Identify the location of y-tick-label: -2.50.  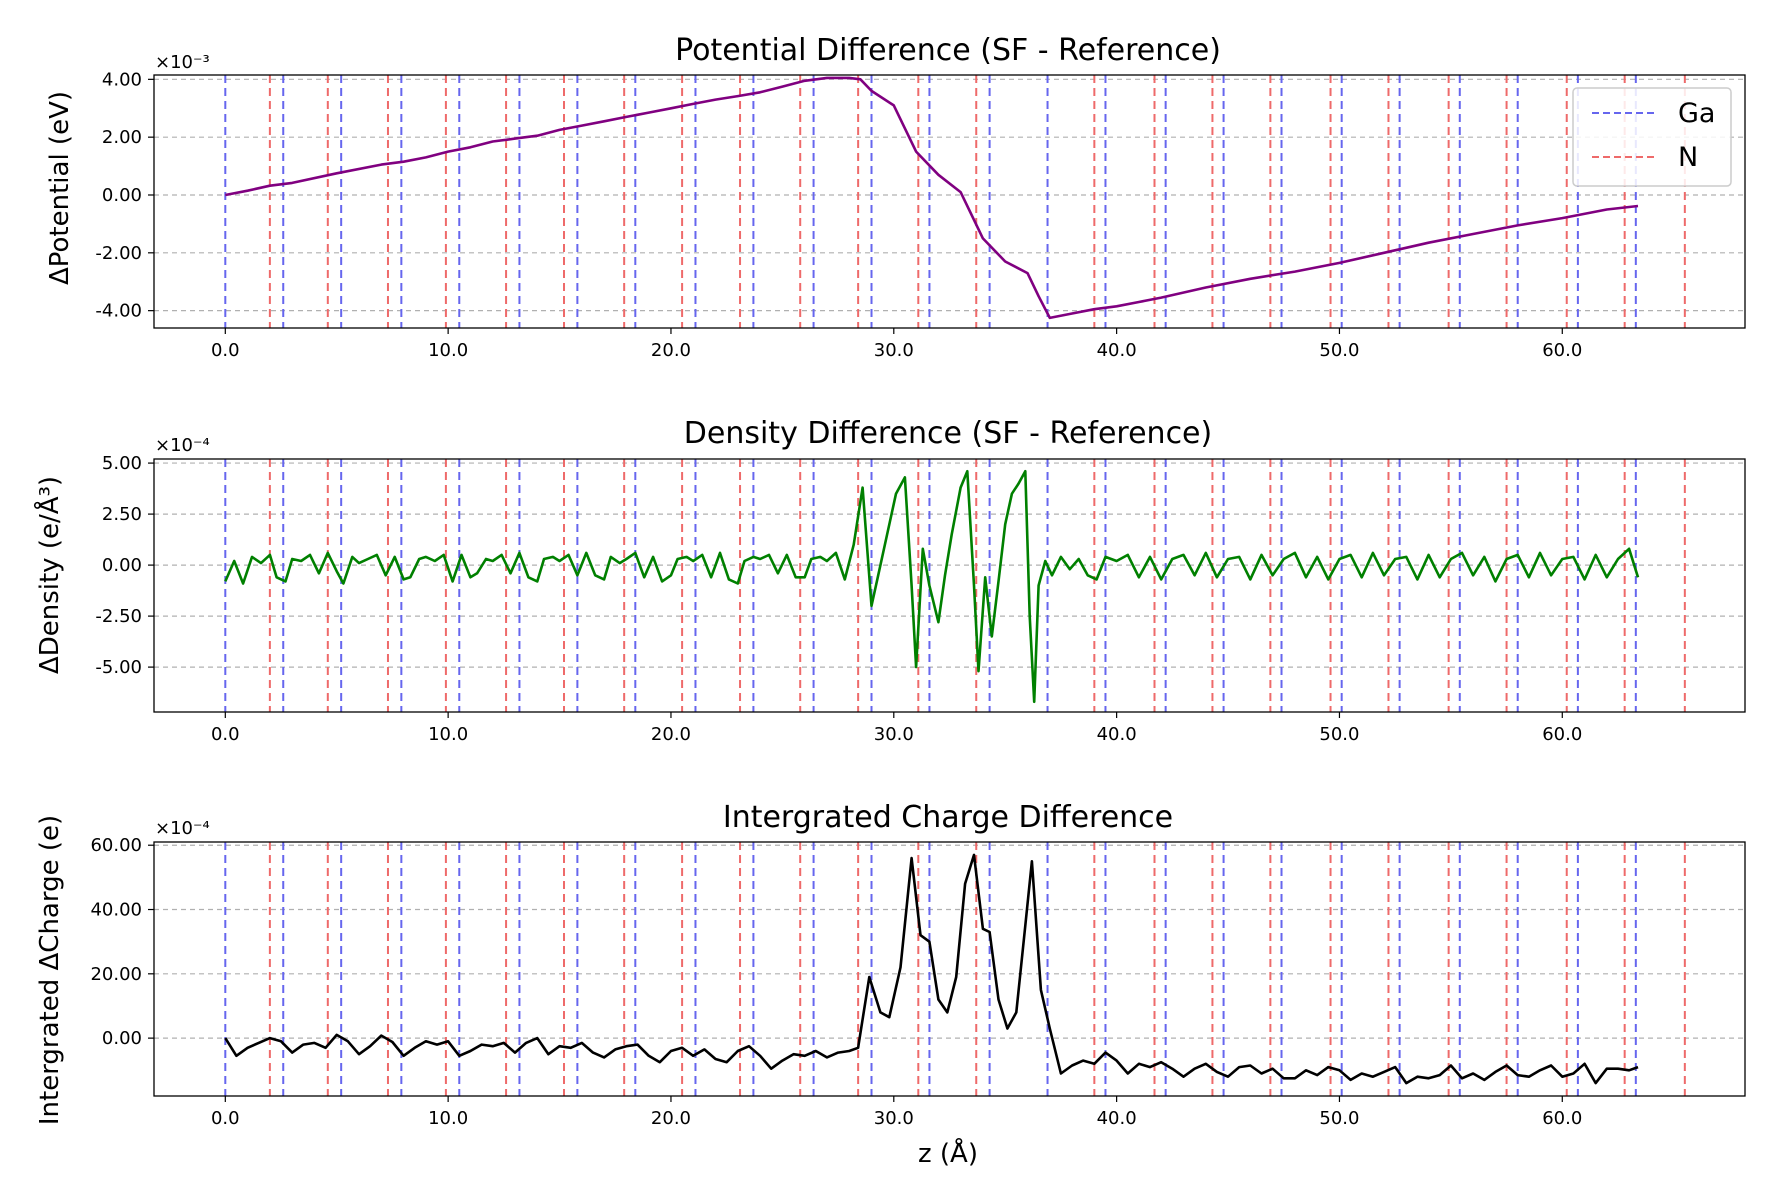
(118, 616).